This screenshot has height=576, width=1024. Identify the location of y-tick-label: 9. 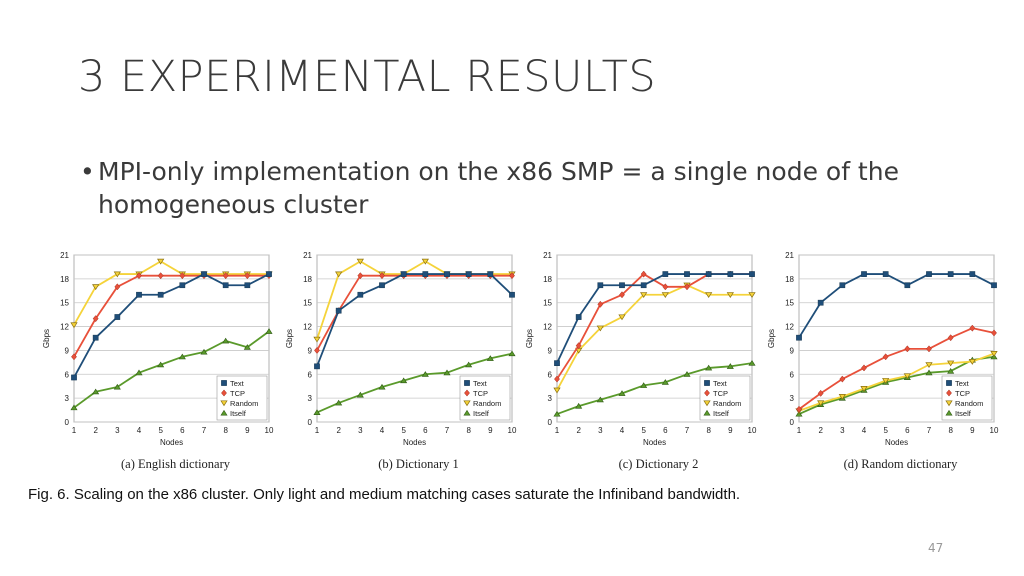
(792, 350).